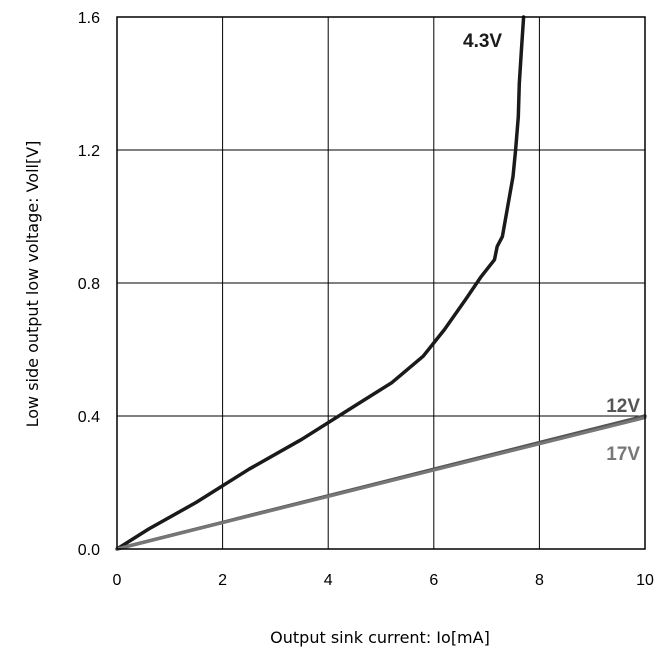  Describe the element at coordinates (645, 580) in the screenshot. I see `x-tick-label: 10` at that location.